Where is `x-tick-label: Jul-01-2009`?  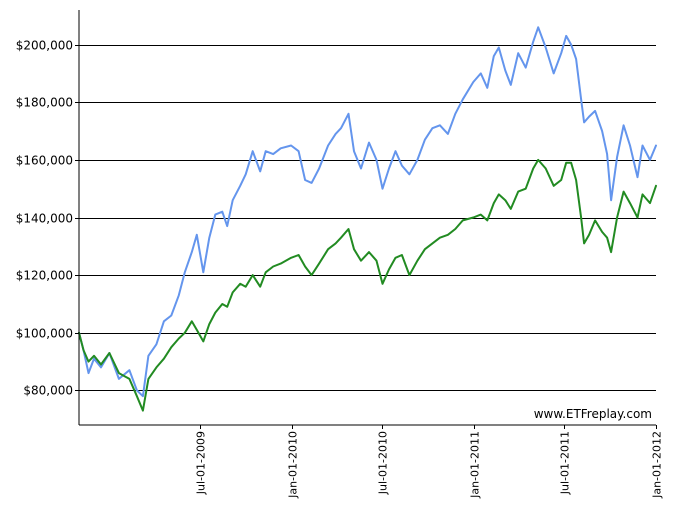 x-tick-label: Jul-01-2009 is located at coordinates (201, 463).